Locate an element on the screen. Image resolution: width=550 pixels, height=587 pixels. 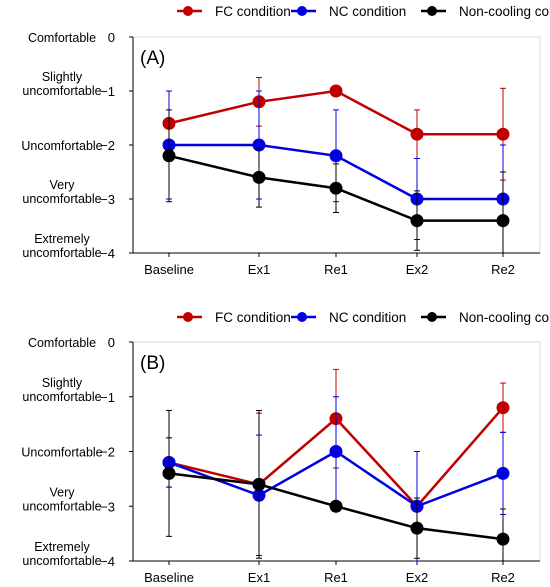
panel-label: (A) is located at coordinates (152, 58).